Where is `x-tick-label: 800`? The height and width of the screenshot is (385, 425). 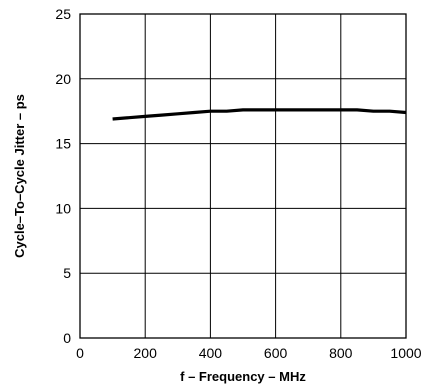
x-tick-label: 800 is located at coordinates (341, 353).